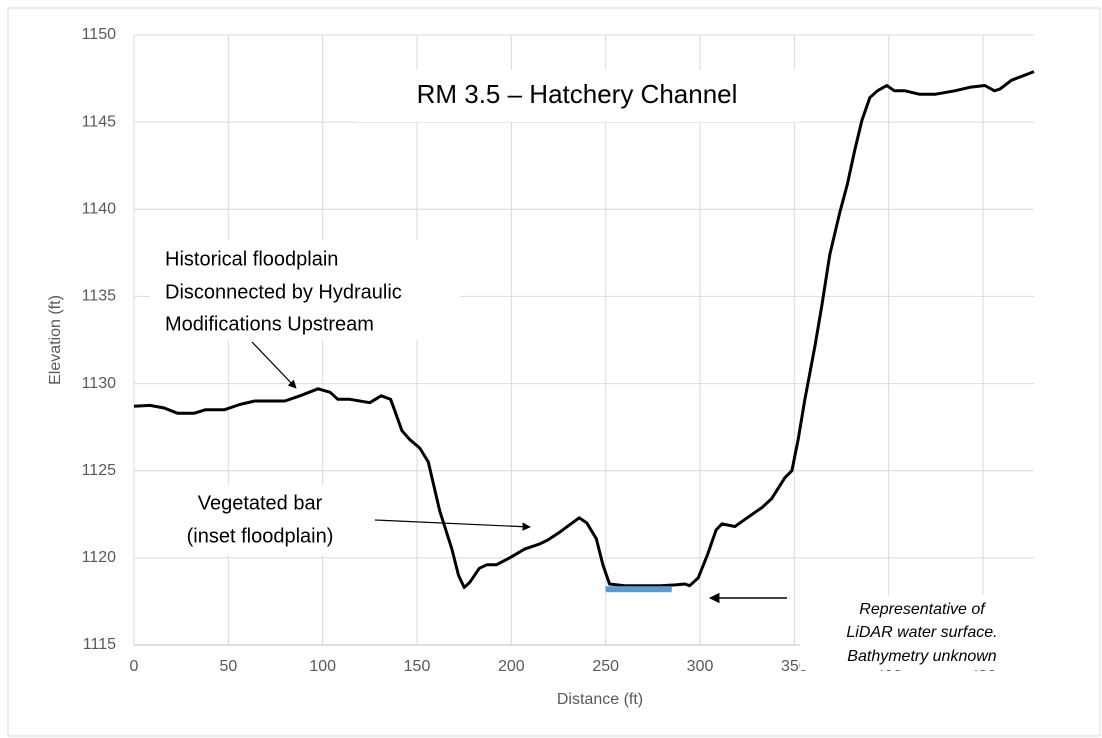  What do you see at coordinates (228, 666) in the screenshot?
I see `x-tick-label: 50` at bounding box center [228, 666].